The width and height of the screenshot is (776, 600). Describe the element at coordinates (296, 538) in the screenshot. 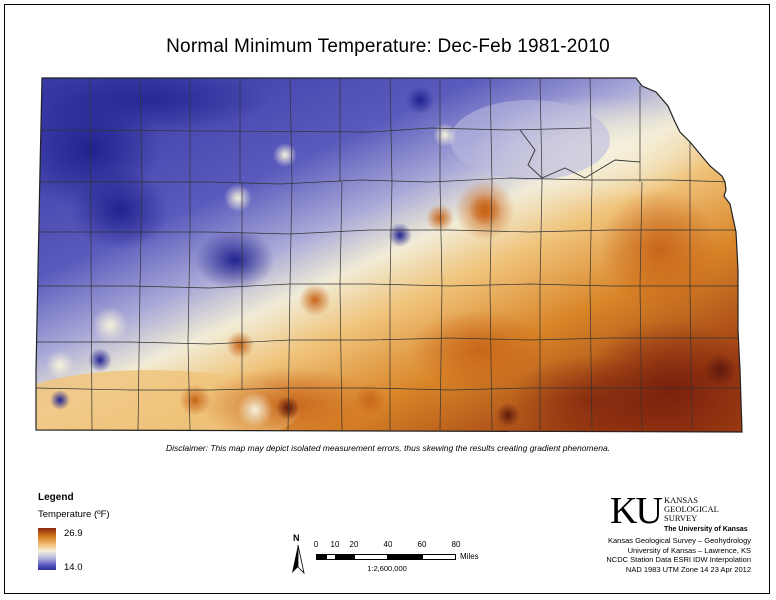

I see `north-arrow-label: N` at that location.